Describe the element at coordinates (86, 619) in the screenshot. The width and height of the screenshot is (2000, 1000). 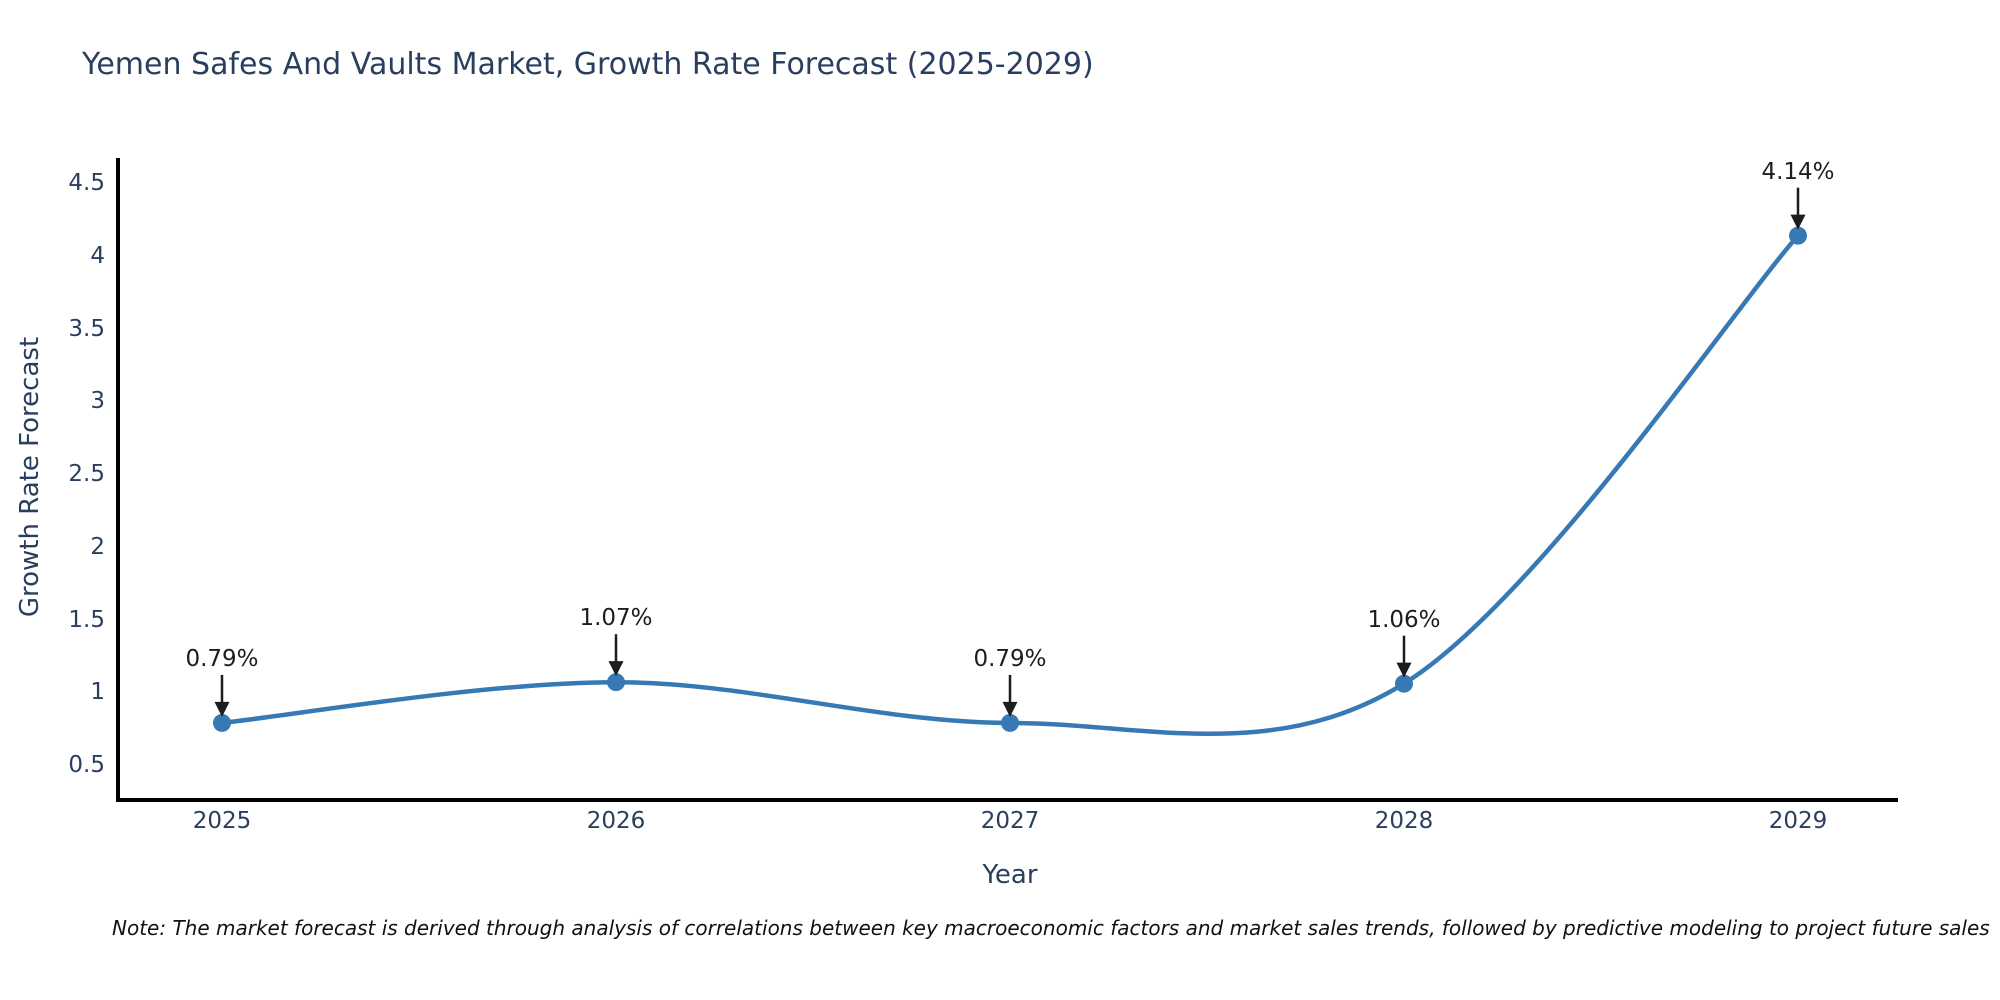
I see `y-tick-label-1.5: 1.5` at that location.